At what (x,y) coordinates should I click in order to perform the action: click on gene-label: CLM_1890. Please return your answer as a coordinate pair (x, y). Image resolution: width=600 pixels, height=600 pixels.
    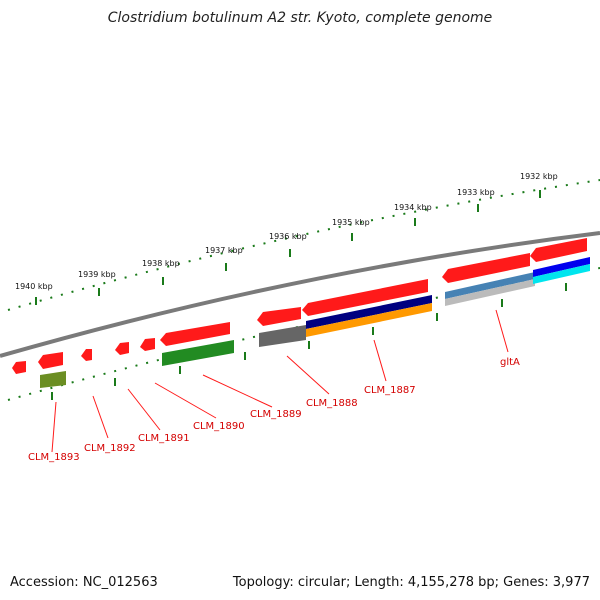
    Looking at the image, I should click on (219, 426).